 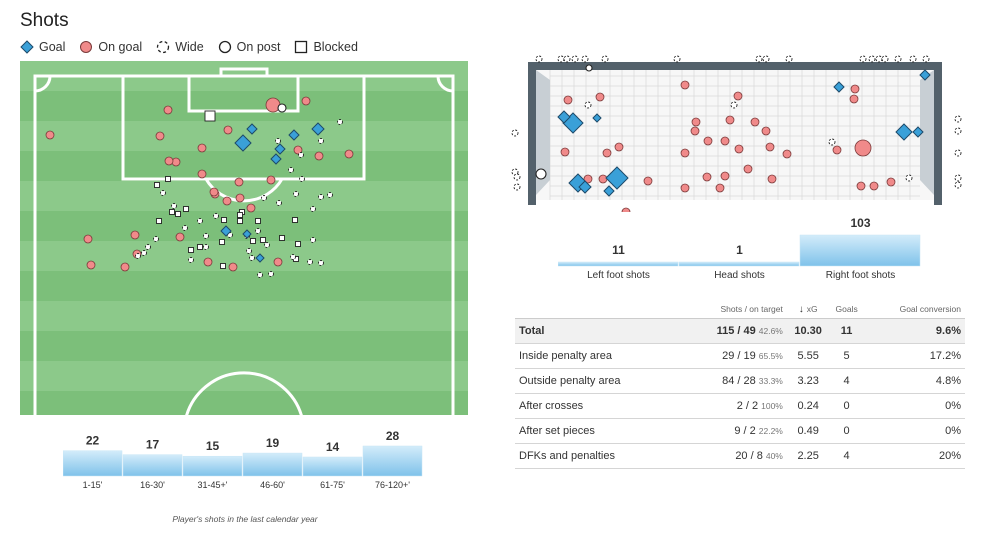 I want to click on on-post-marker, so click(x=589, y=68).